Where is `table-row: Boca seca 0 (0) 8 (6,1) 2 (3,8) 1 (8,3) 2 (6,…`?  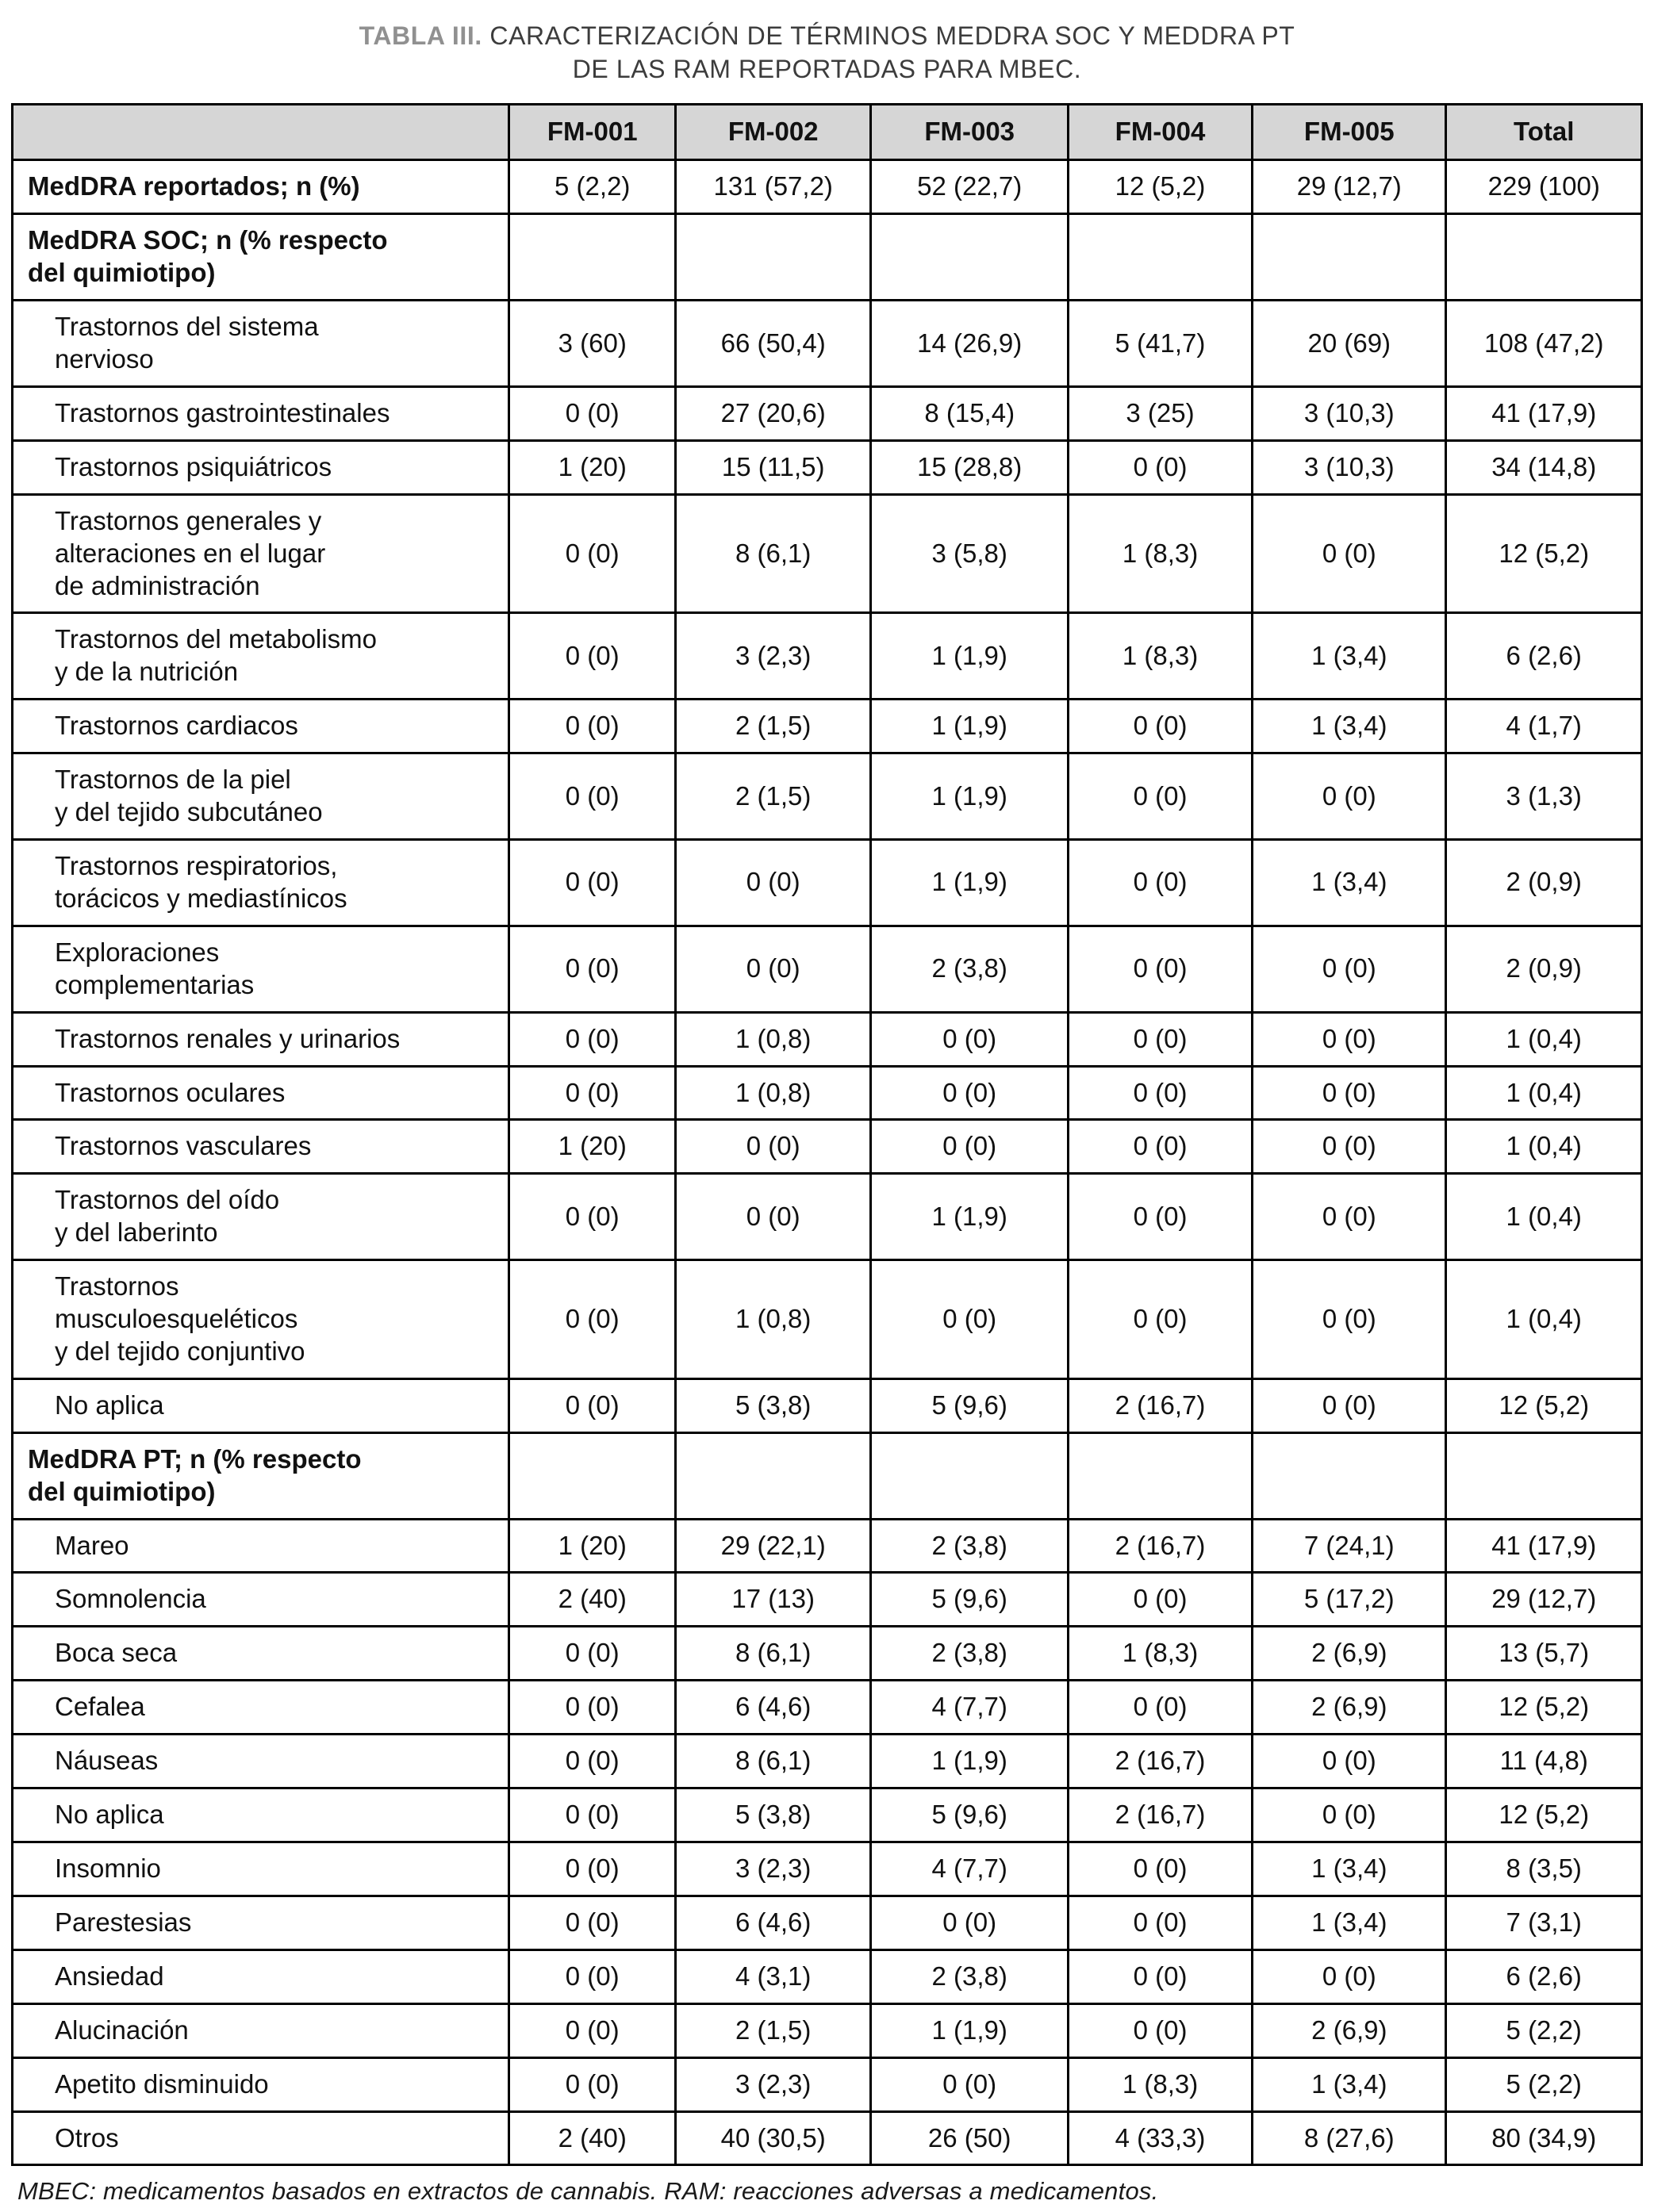 table-row: Boca seca 0 (0) 8 (6,1) 2 (3,8) 1 (8,3) 2 (6,… is located at coordinates (826, 1653).